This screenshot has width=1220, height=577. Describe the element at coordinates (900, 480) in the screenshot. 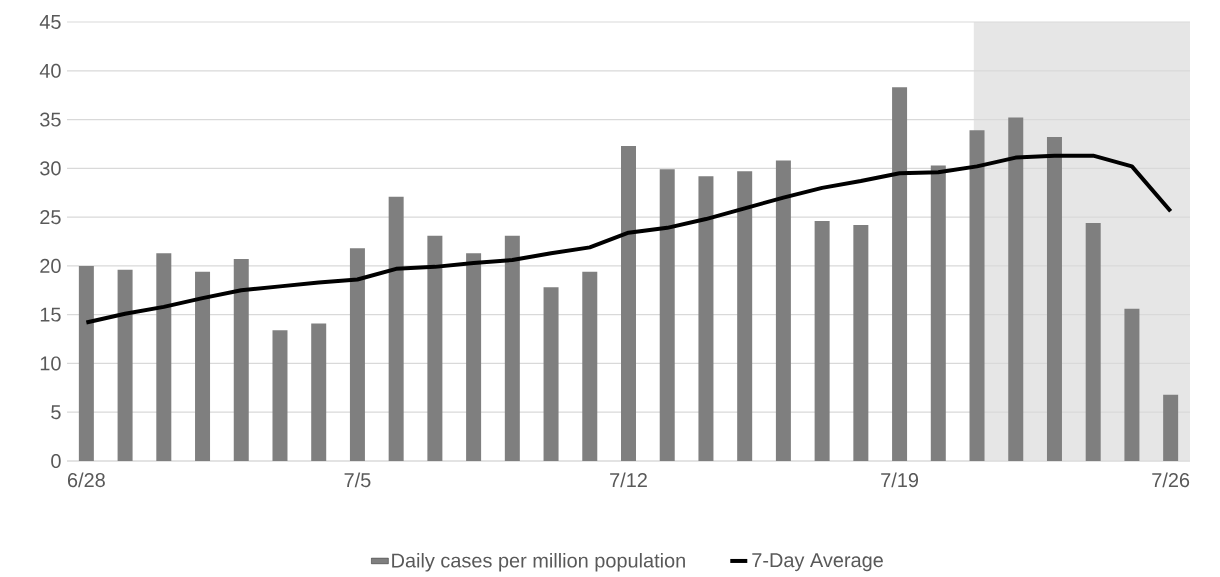

I see `x-tick-label: 7/19` at that location.